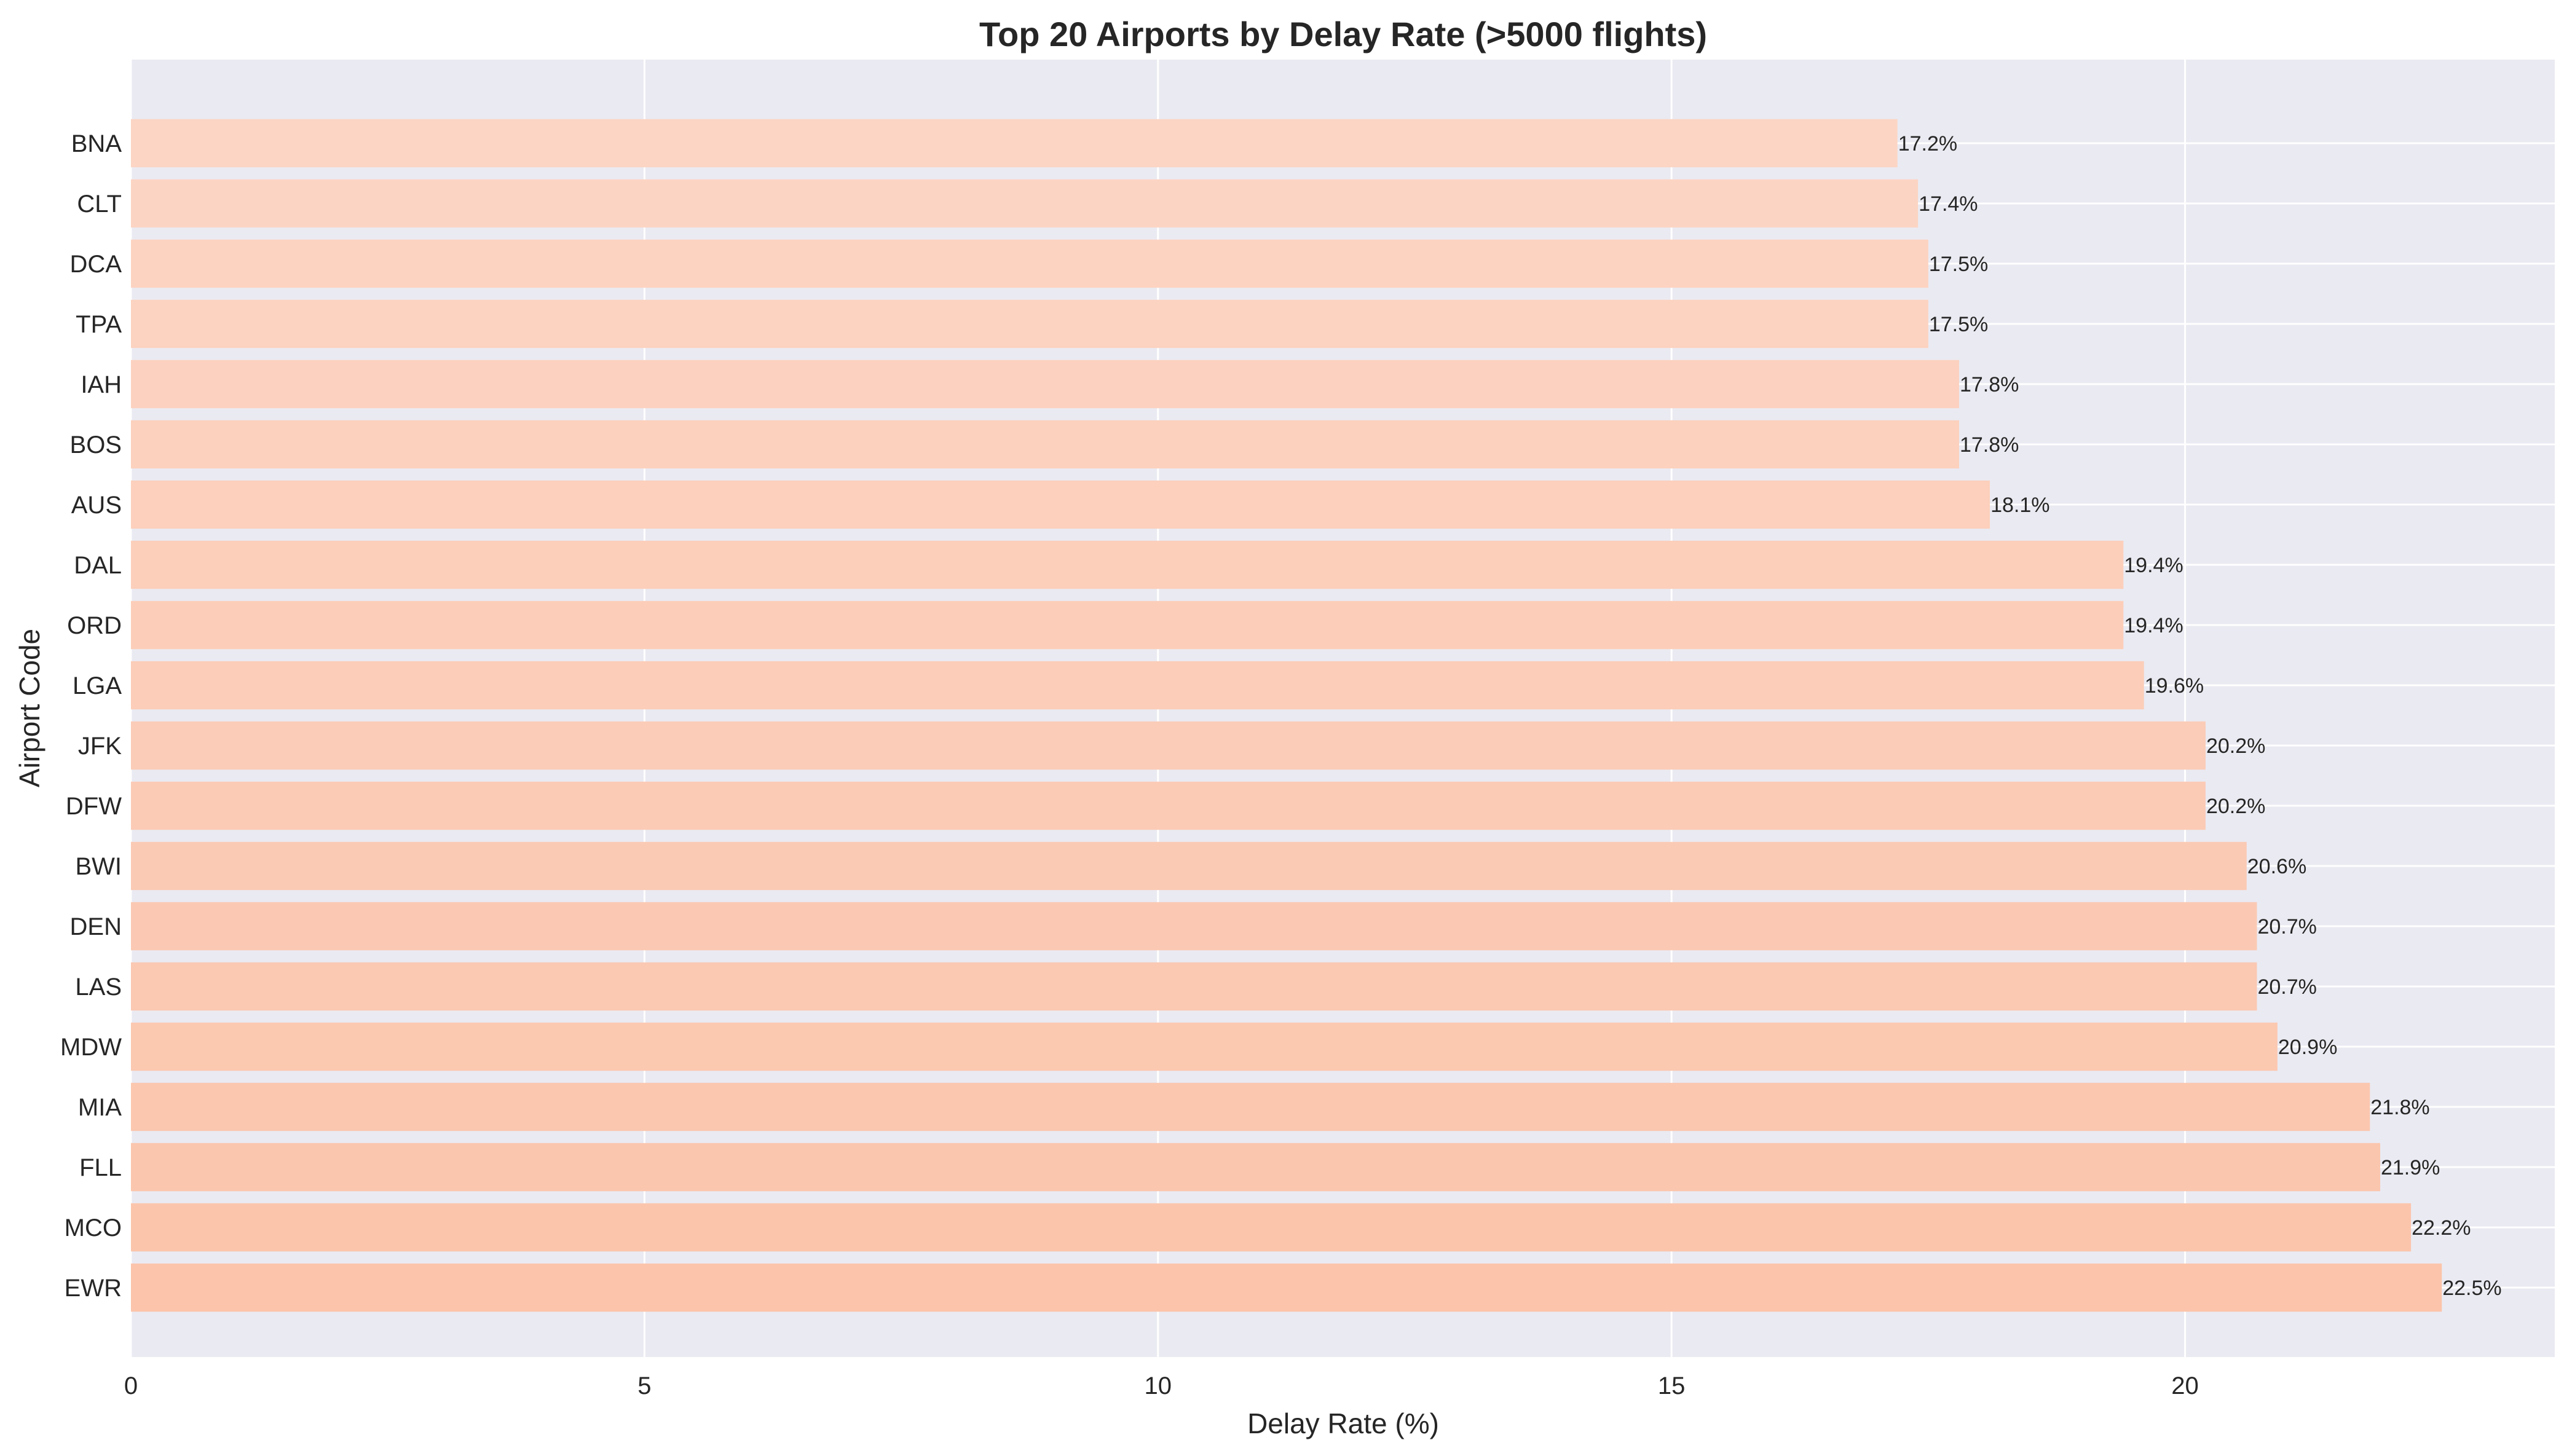  What do you see at coordinates (1194, 986) in the screenshot?
I see `bar-las` at bounding box center [1194, 986].